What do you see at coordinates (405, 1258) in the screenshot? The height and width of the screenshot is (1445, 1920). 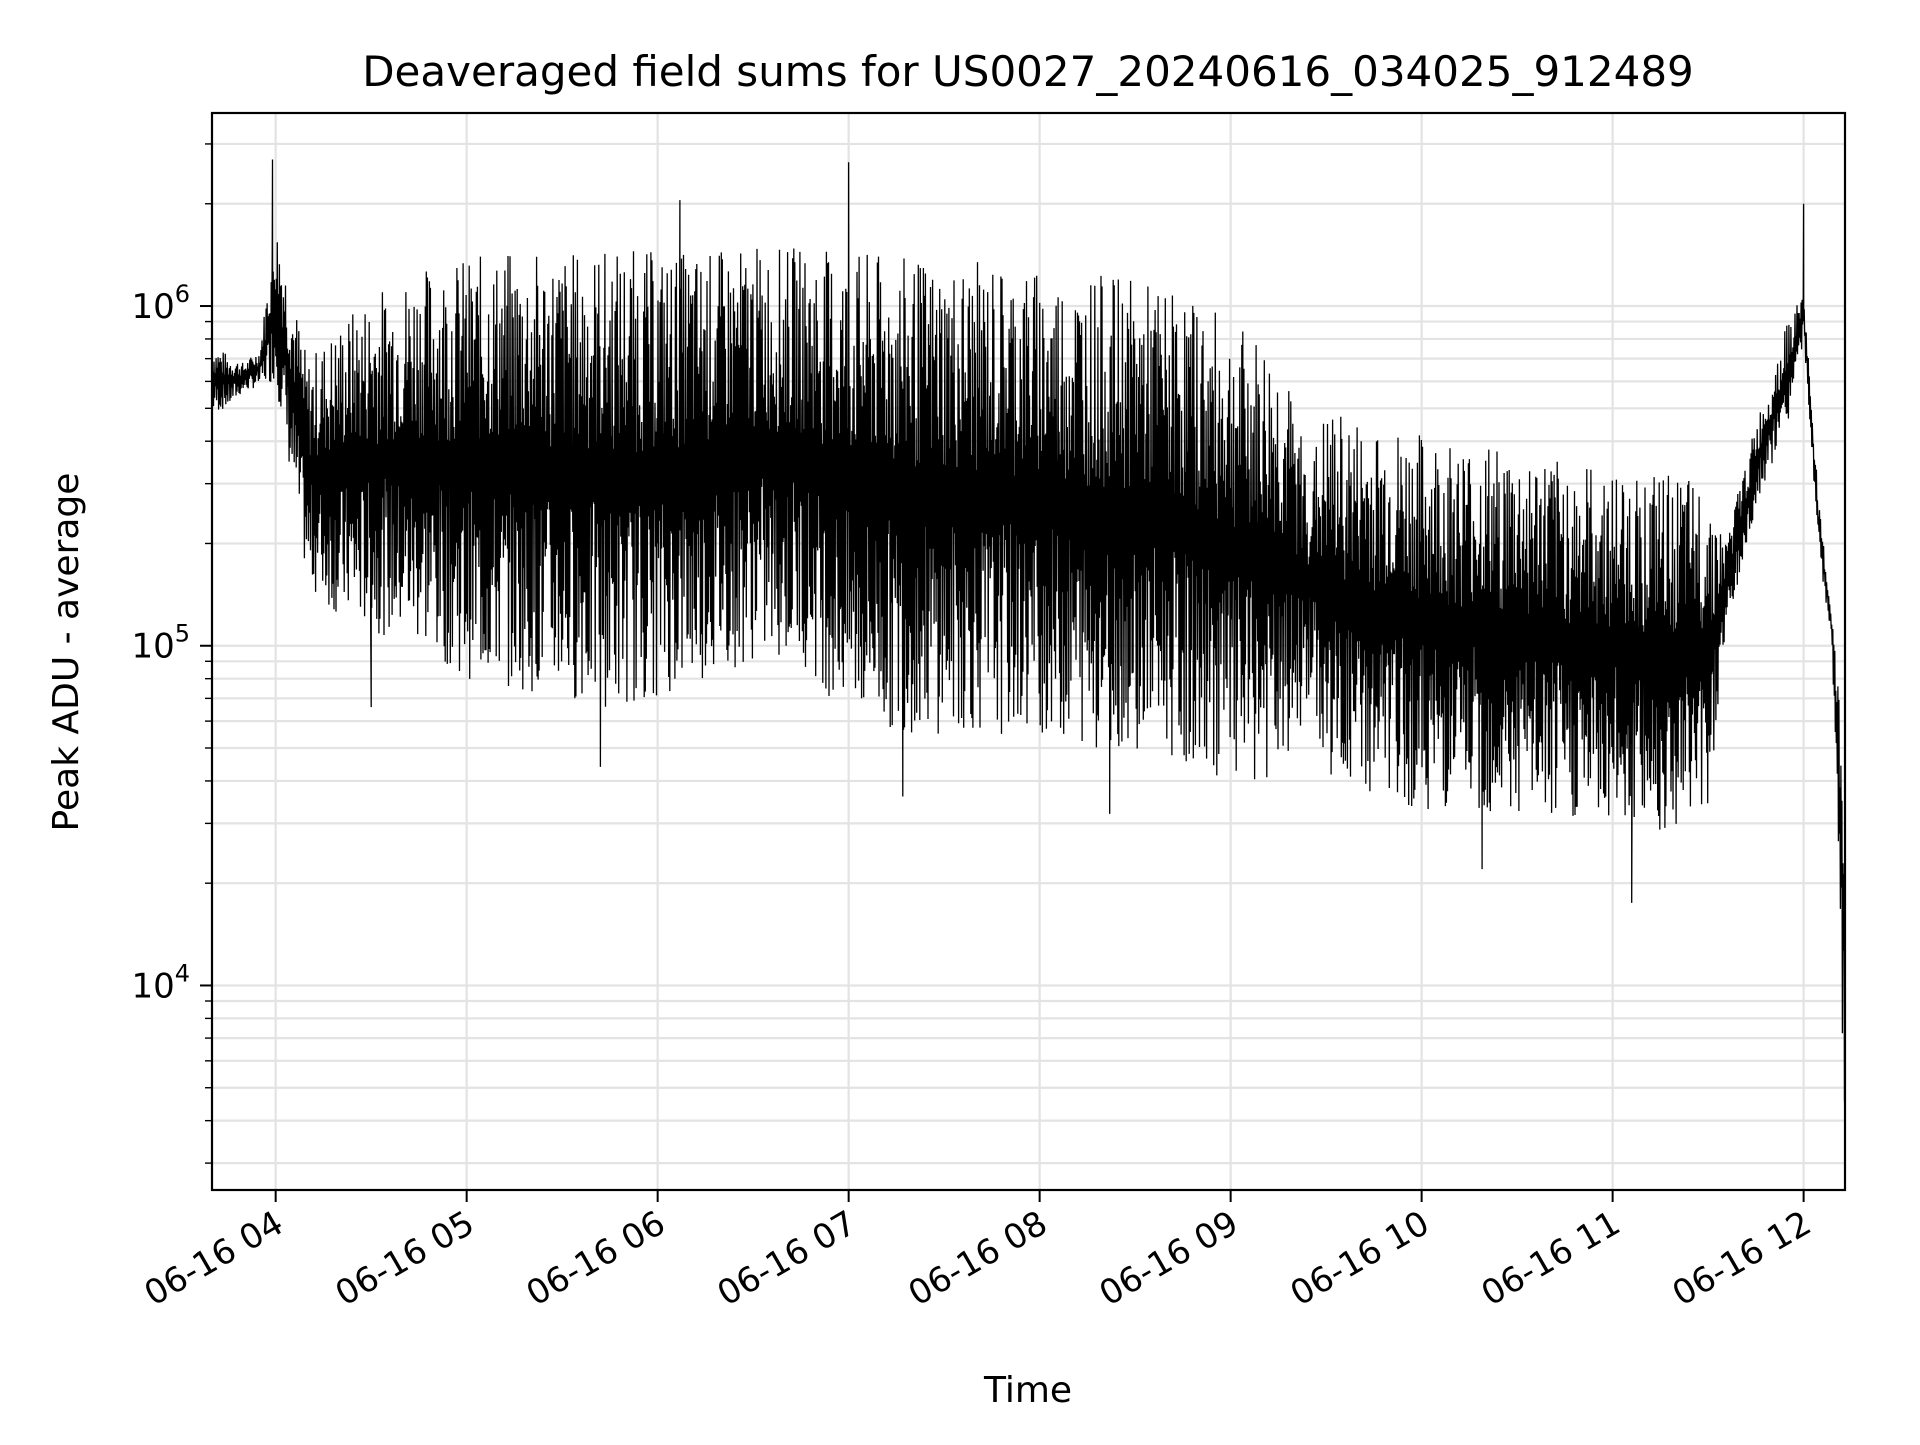 I see `x-tick-label: 06-16 05` at bounding box center [405, 1258].